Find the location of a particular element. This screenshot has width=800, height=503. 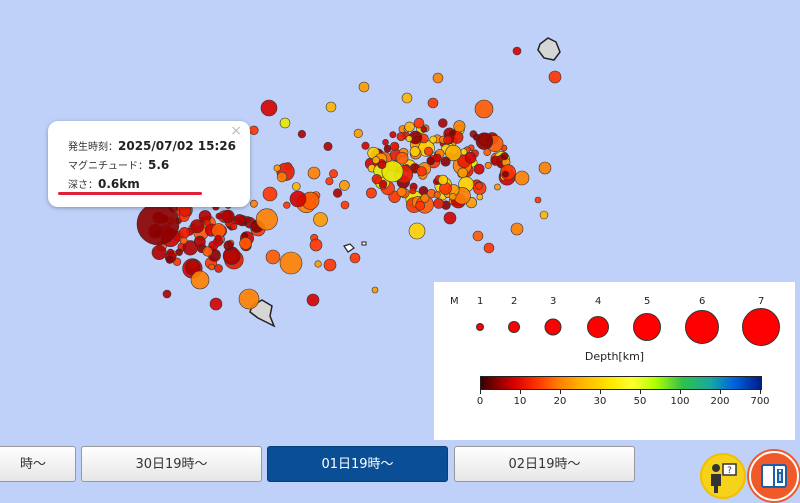

tab-previous: 時〜 is located at coordinates (38, 464).